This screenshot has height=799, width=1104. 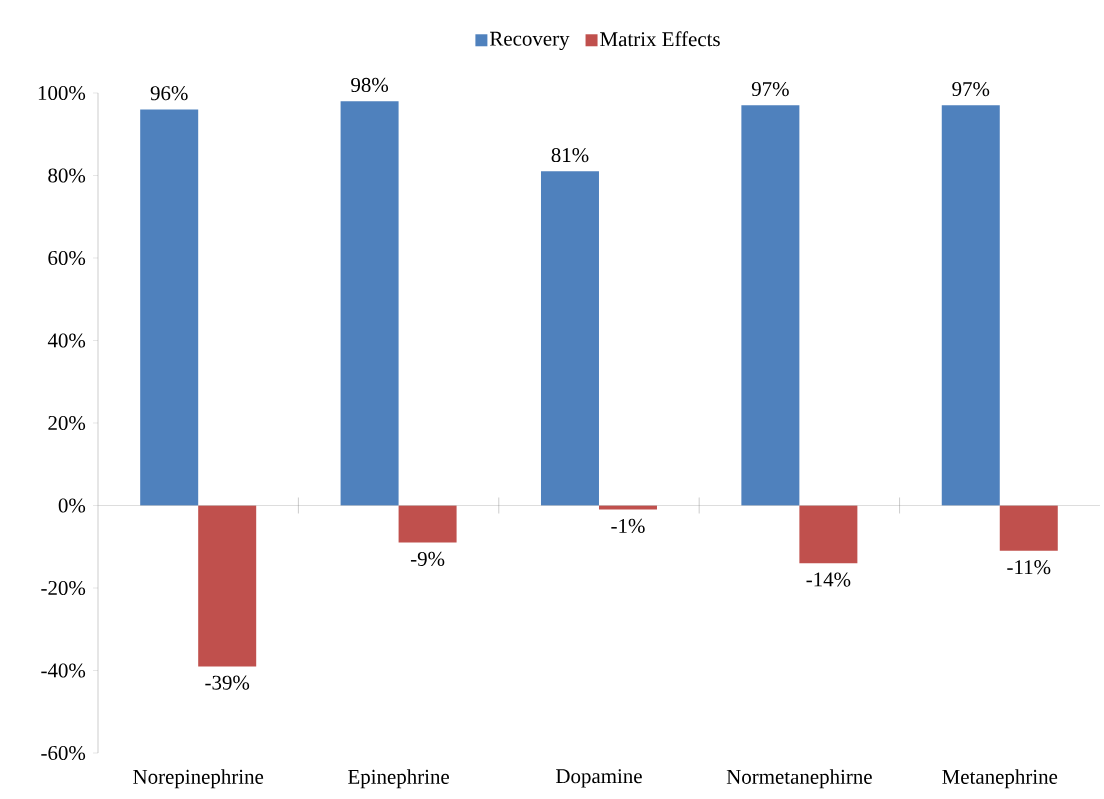 I want to click on y-tick-label: 100%, so click(x=62, y=93).